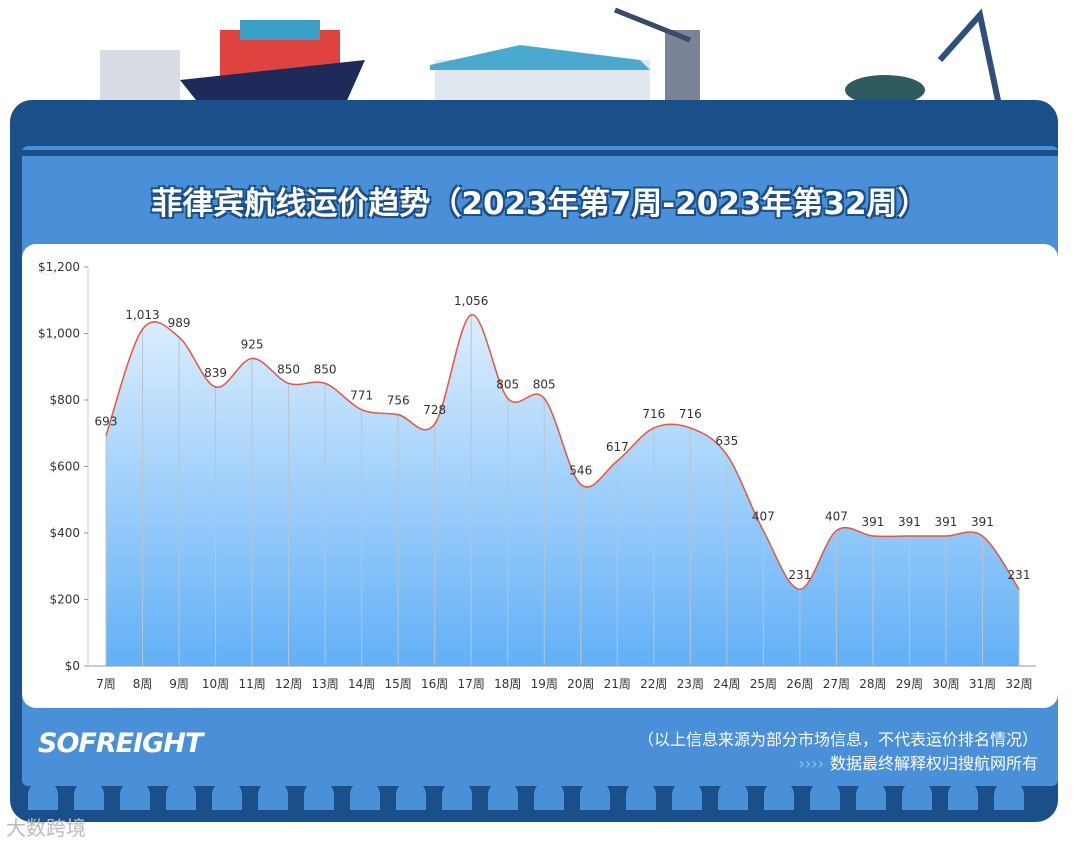  I want to click on x-tick-label: 30周, so click(945, 684).